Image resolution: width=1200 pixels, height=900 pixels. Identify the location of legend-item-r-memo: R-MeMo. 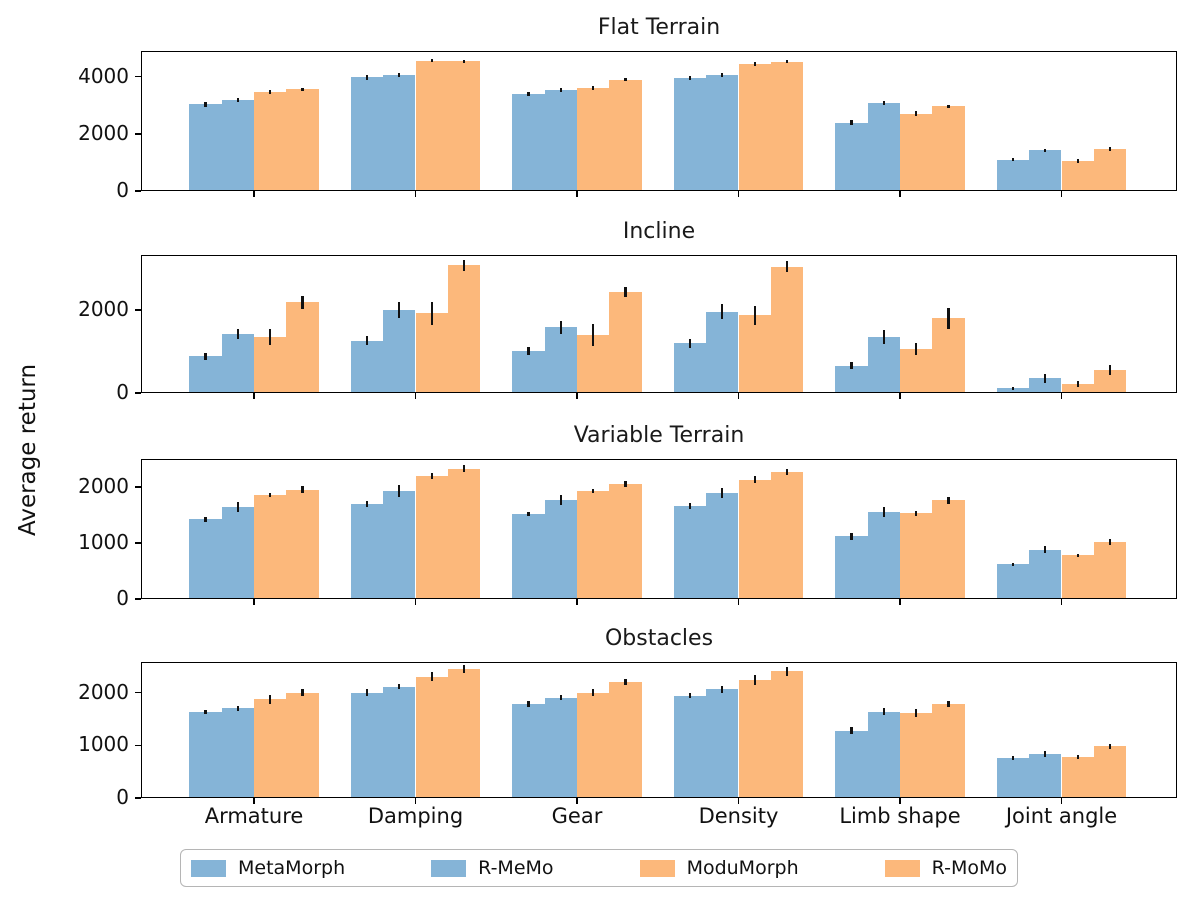
(492, 868).